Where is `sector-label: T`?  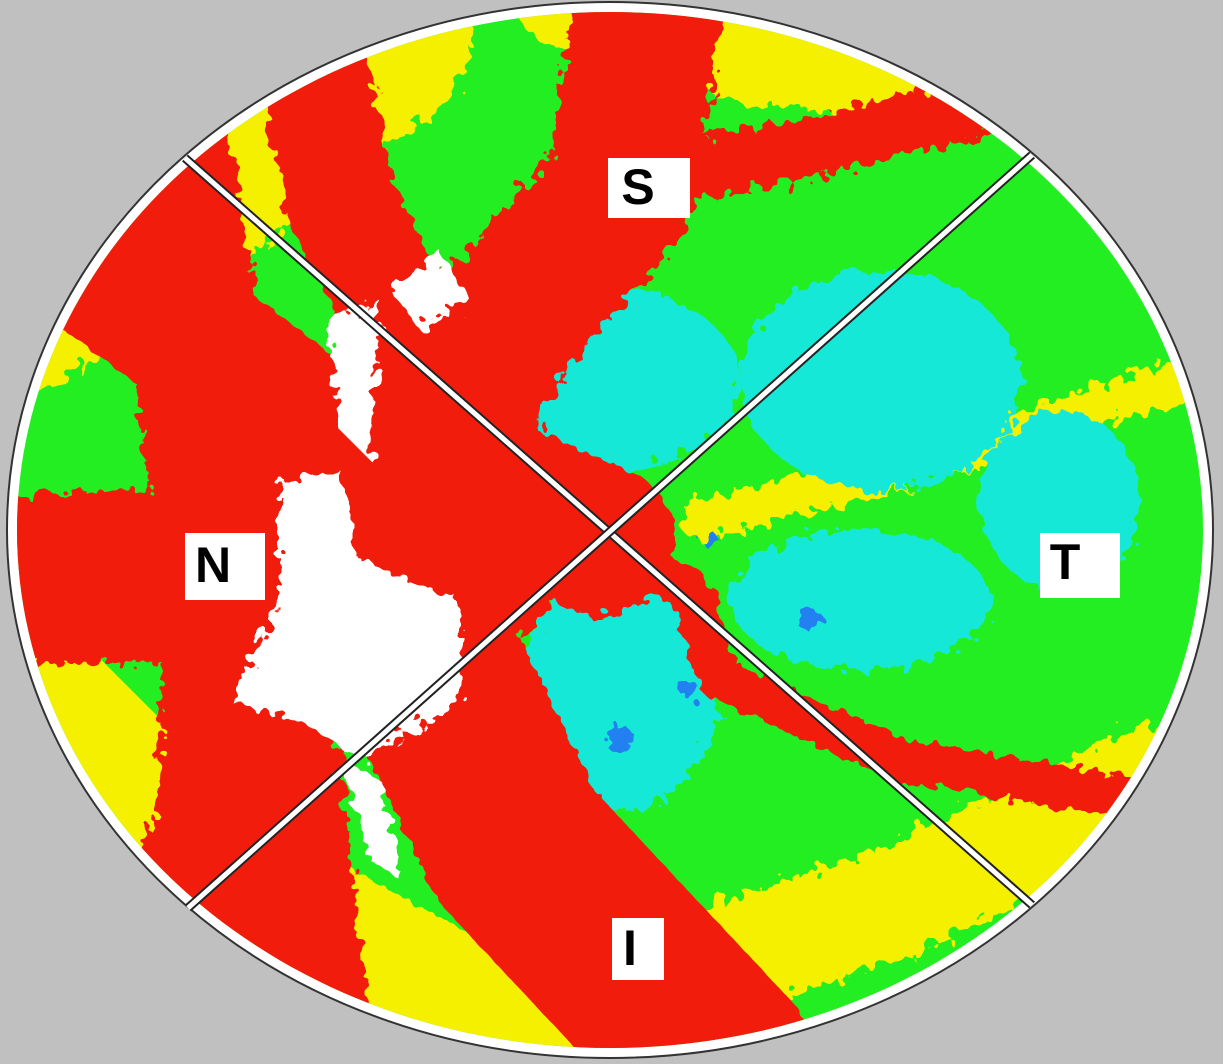 sector-label: T is located at coordinates (1065, 562).